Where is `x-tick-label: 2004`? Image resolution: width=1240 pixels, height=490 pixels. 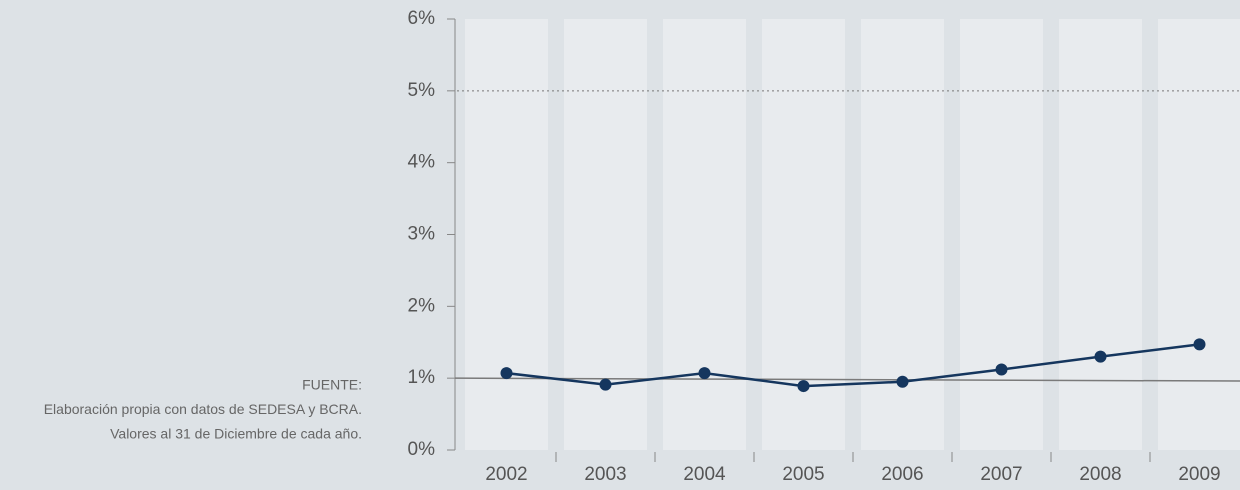 x-tick-label: 2004 is located at coordinates (704, 474).